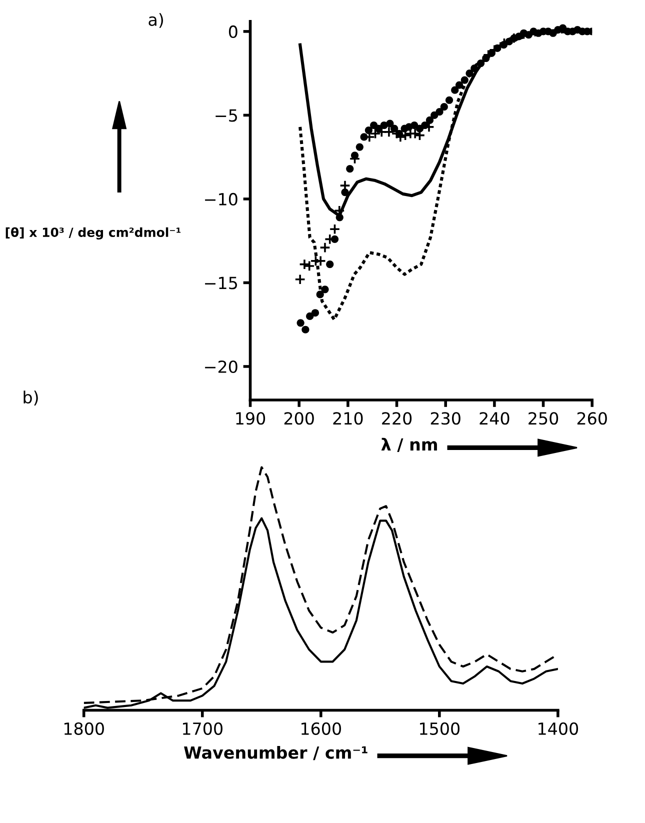  Describe the element at coordinates (221, 283) in the screenshot. I see `y-tick-label: −15` at that location.